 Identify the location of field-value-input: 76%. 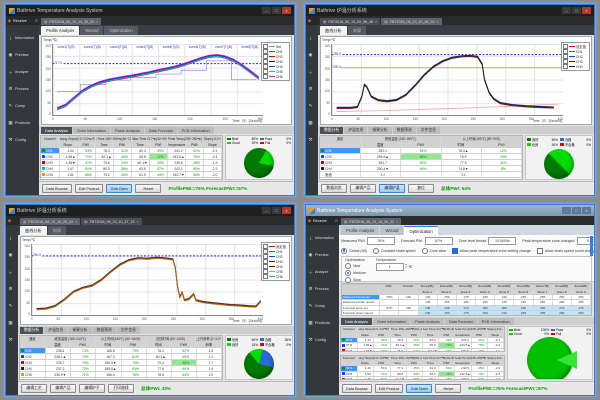
(380, 241).